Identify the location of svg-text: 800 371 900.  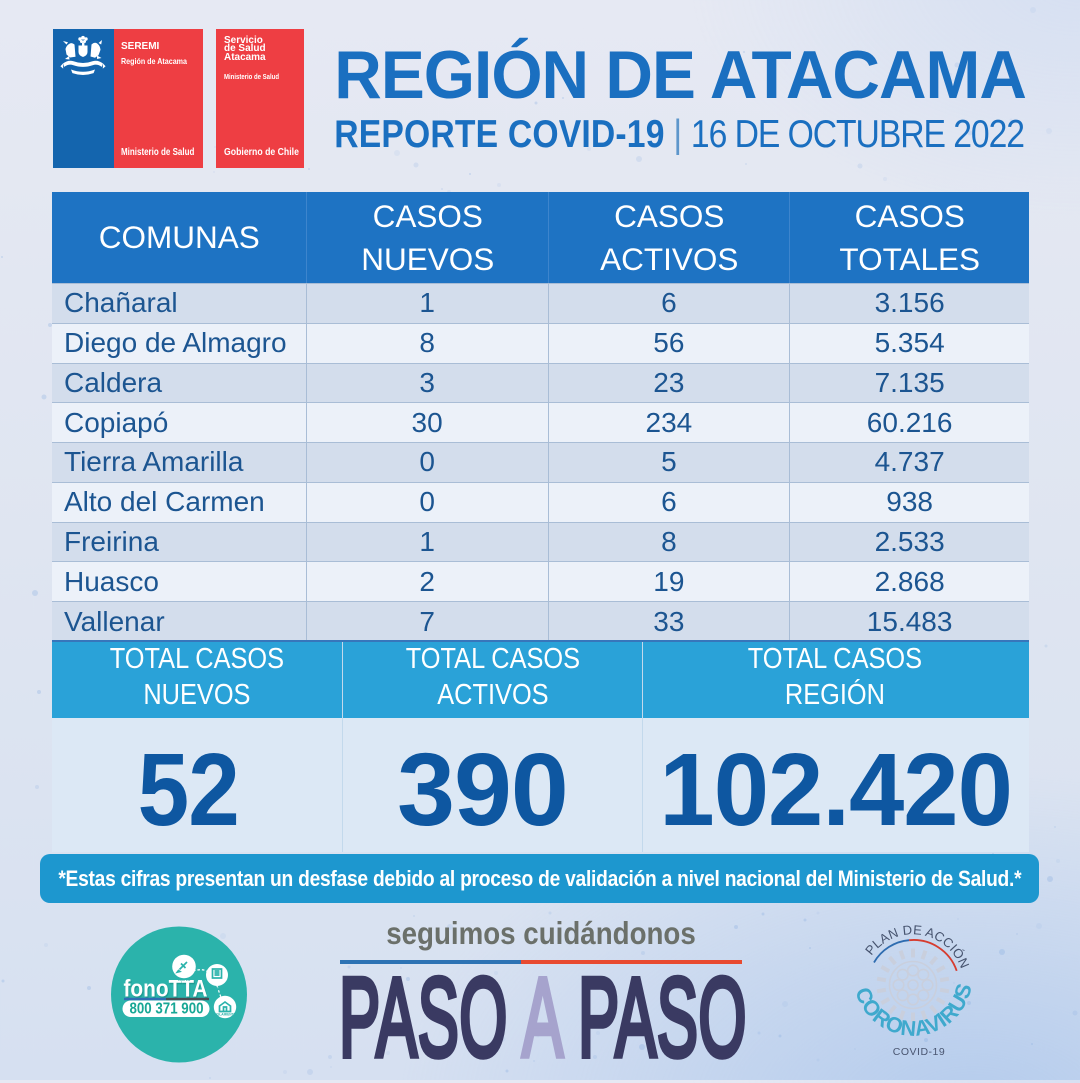
(167, 1009).